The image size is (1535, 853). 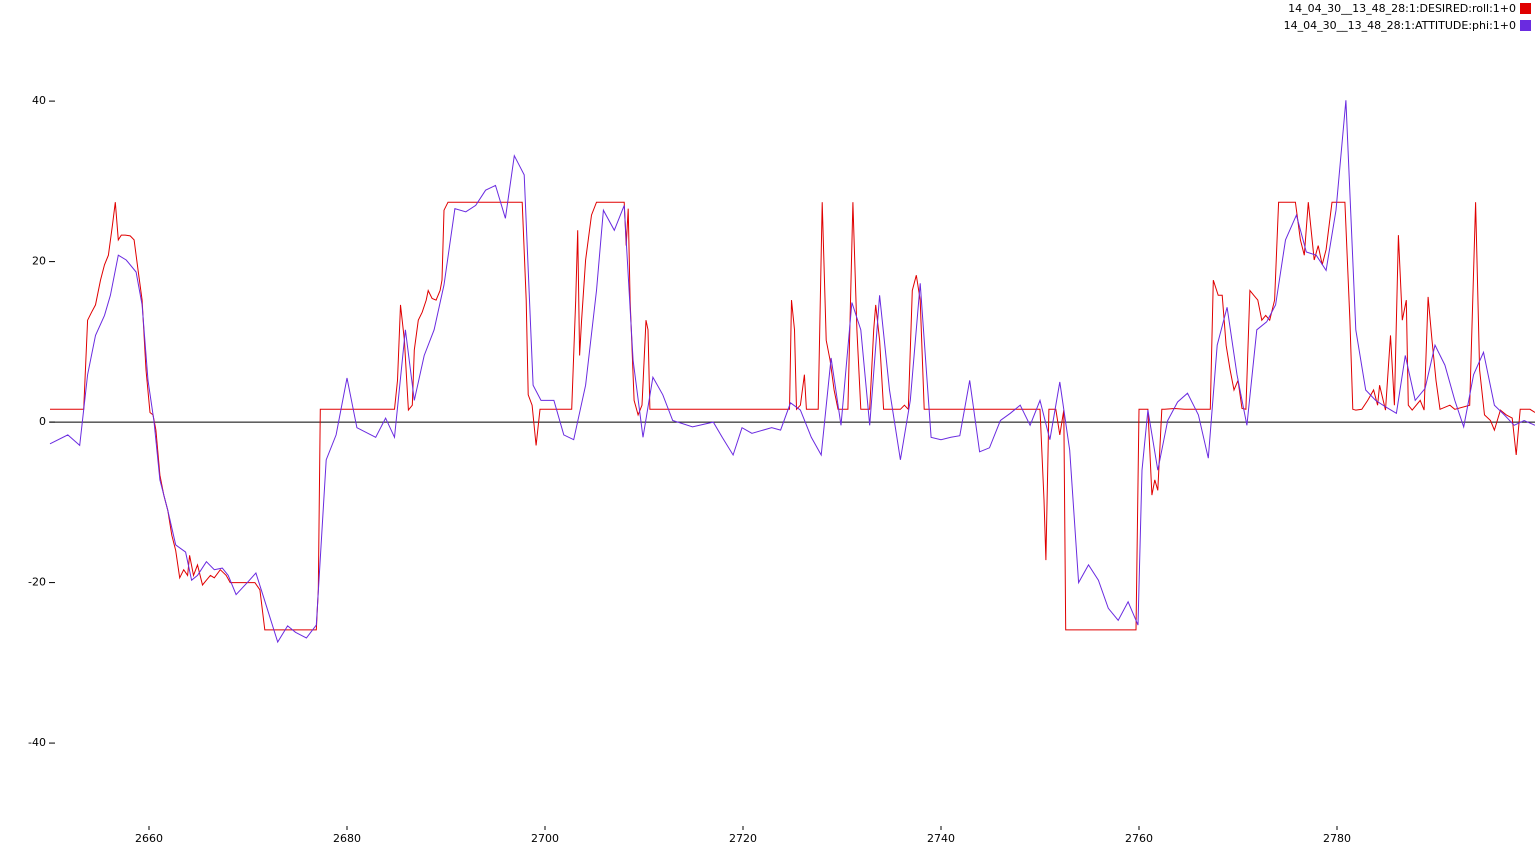 What do you see at coordinates (39, 261) in the screenshot?
I see `y-tick-label: 20` at bounding box center [39, 261].